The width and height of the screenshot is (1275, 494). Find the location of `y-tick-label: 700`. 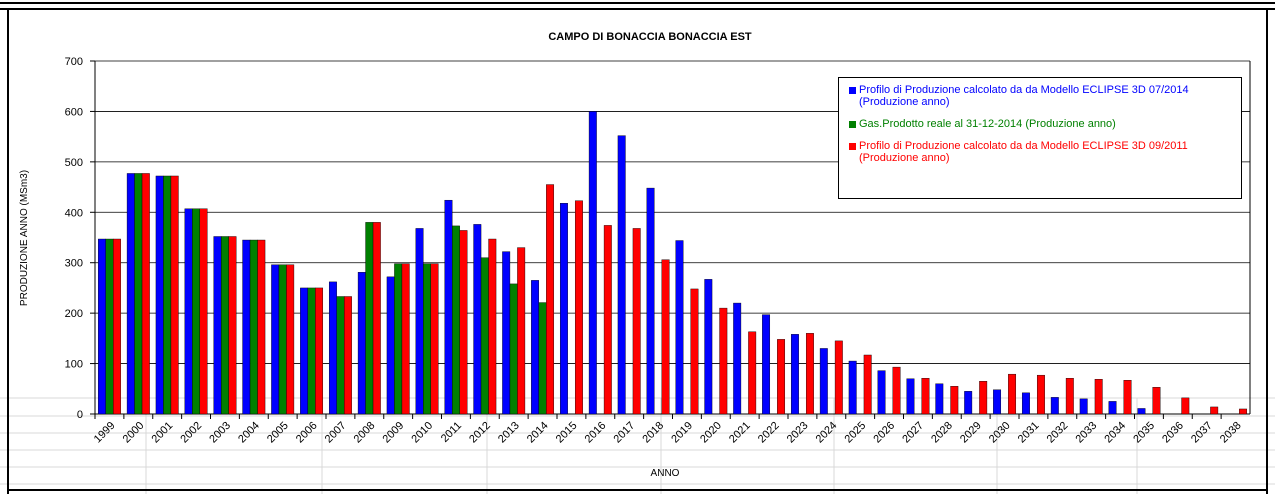

y-tick-label: 700 is located at coordinates (74, 62).